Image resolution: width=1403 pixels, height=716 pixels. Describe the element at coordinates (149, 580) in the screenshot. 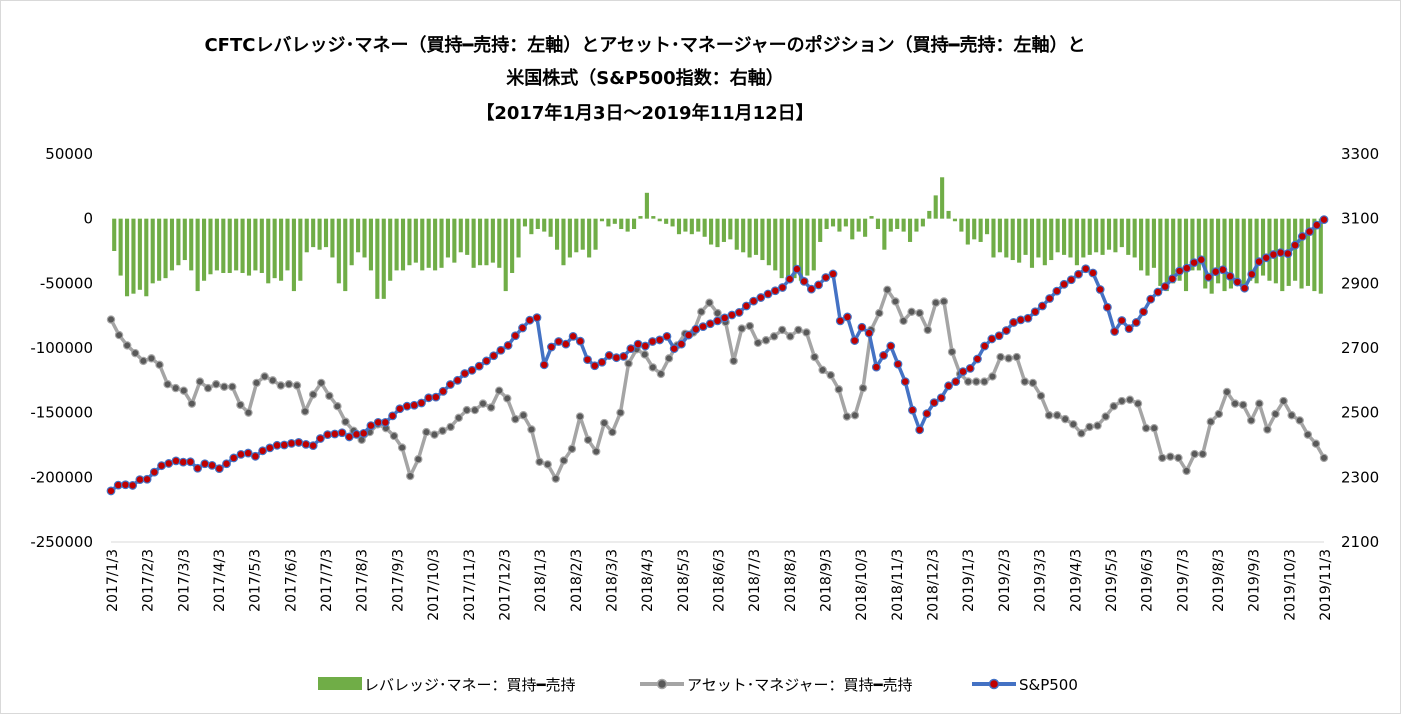

I see `x-tick-label: 2017/2/3` at that location.